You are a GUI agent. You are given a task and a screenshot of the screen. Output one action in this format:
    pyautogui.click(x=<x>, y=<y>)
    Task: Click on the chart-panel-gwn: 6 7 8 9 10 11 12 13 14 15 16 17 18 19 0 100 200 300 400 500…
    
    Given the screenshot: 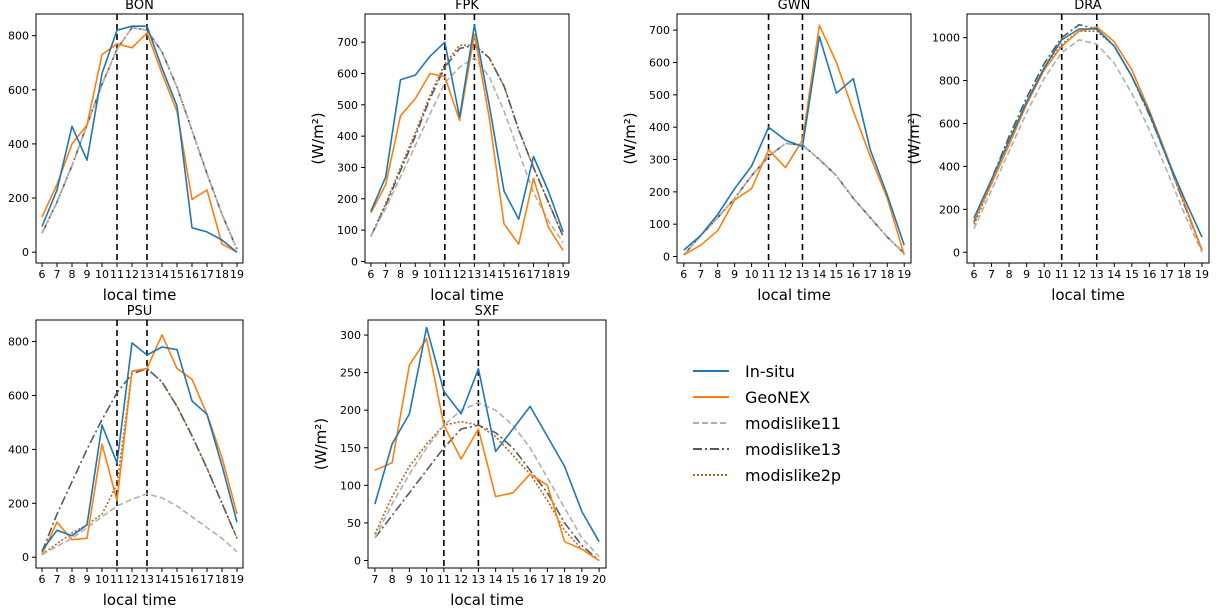 What is the action you would take?
    pyautogui.click(x=766, y=152)
    